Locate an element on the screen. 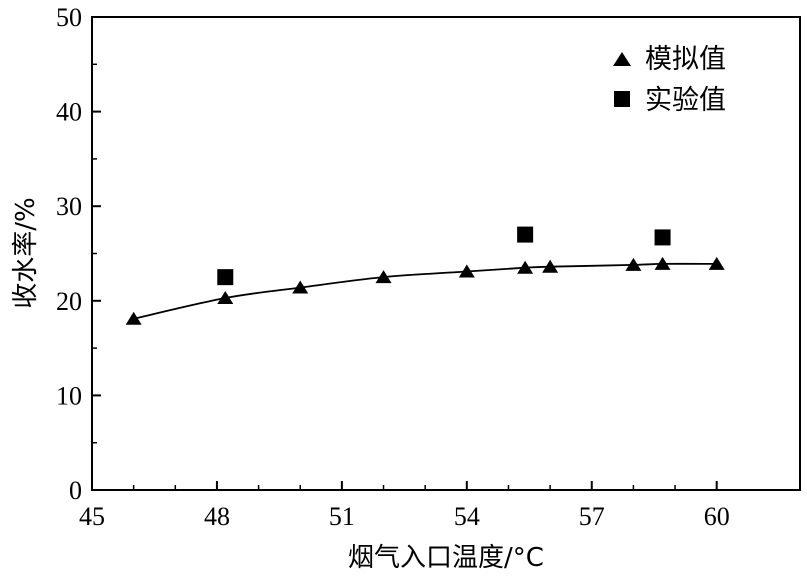 Image resolution: width=807 pixels, height=582 pixels. legend: 模拟值 实验值 is located at coordinates (669, 80).